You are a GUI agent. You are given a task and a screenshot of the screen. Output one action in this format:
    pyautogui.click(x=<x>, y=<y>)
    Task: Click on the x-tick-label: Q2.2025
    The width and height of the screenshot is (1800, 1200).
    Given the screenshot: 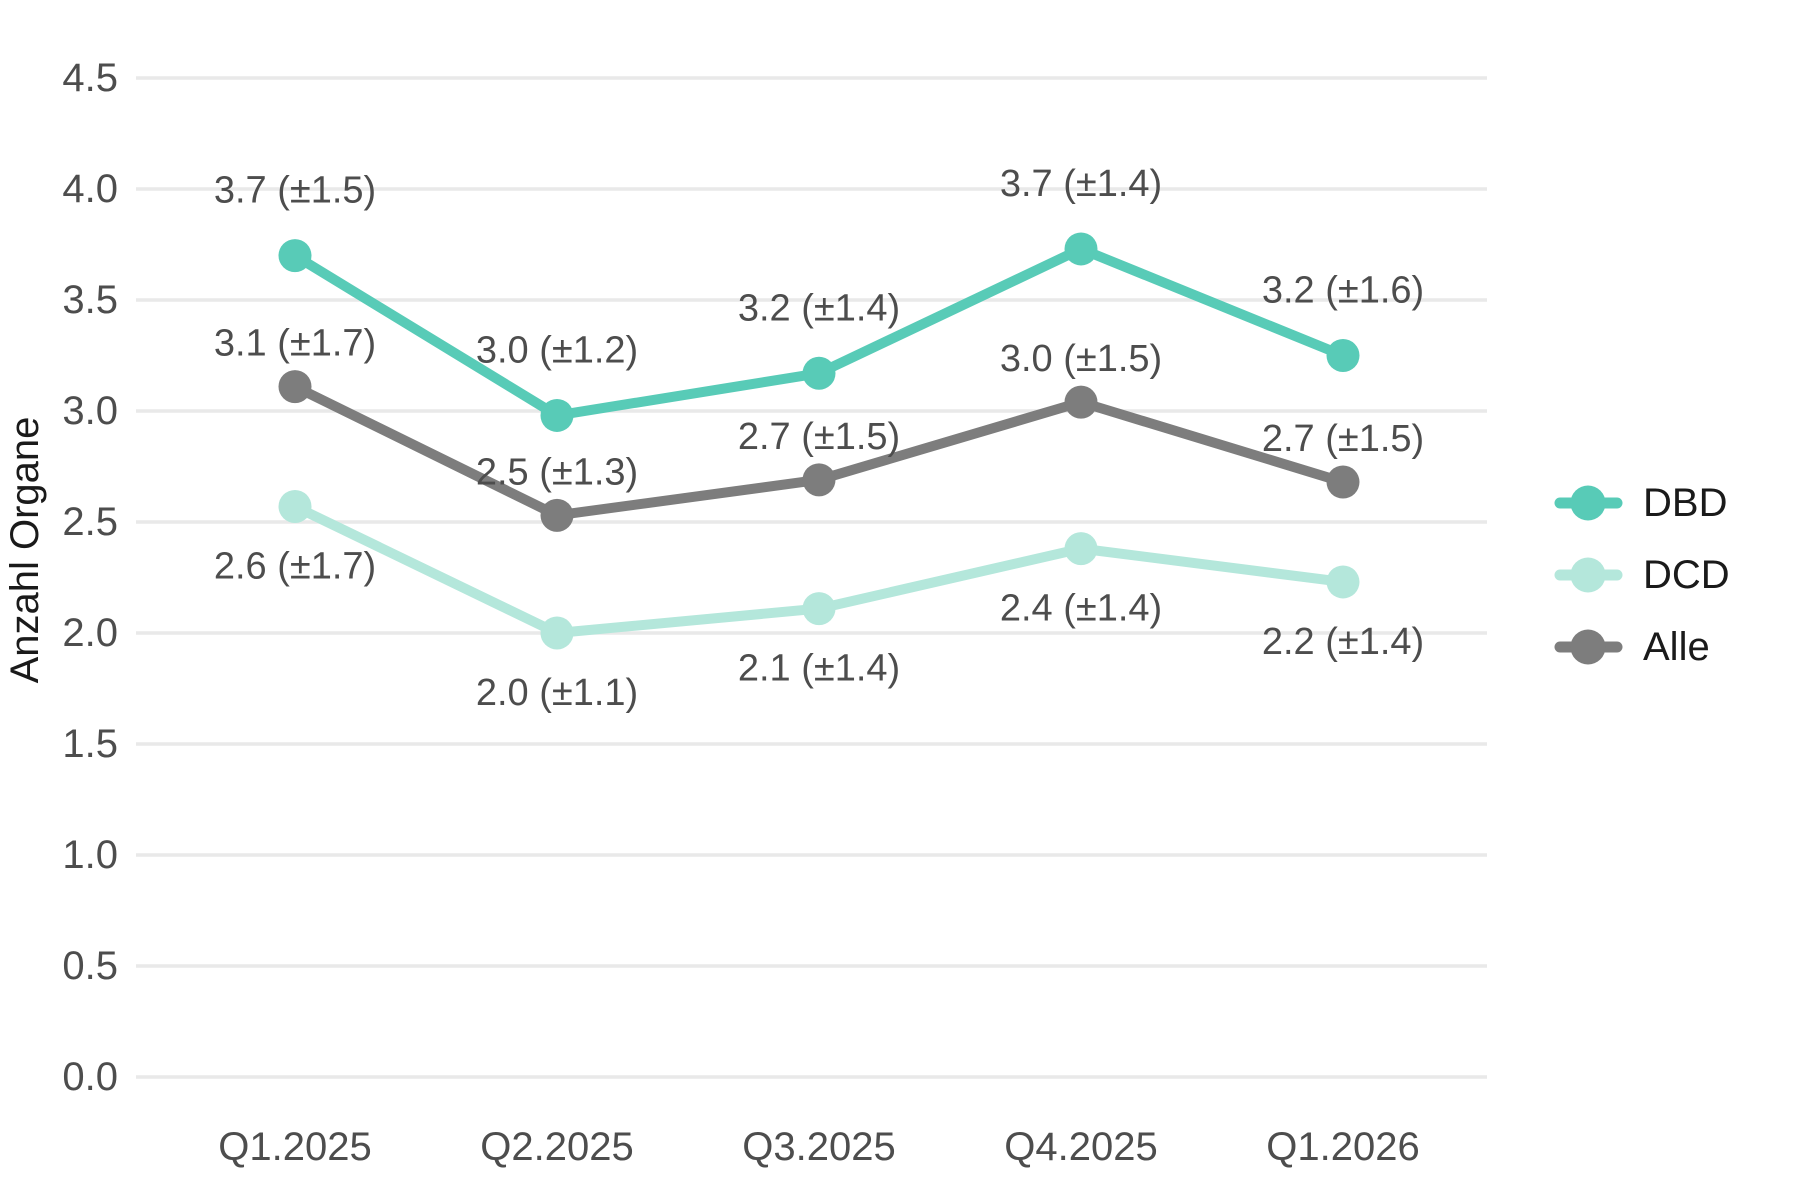 What is the action you would take?
    pyautogui.click(x=556, y=1147)
    